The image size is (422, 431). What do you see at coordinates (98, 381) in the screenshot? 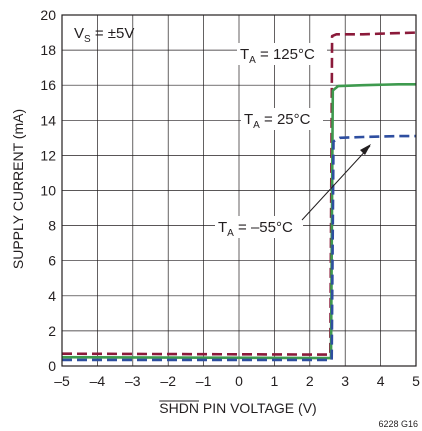
I see `x-tick-label: –4` at bounding box center [98, 381].